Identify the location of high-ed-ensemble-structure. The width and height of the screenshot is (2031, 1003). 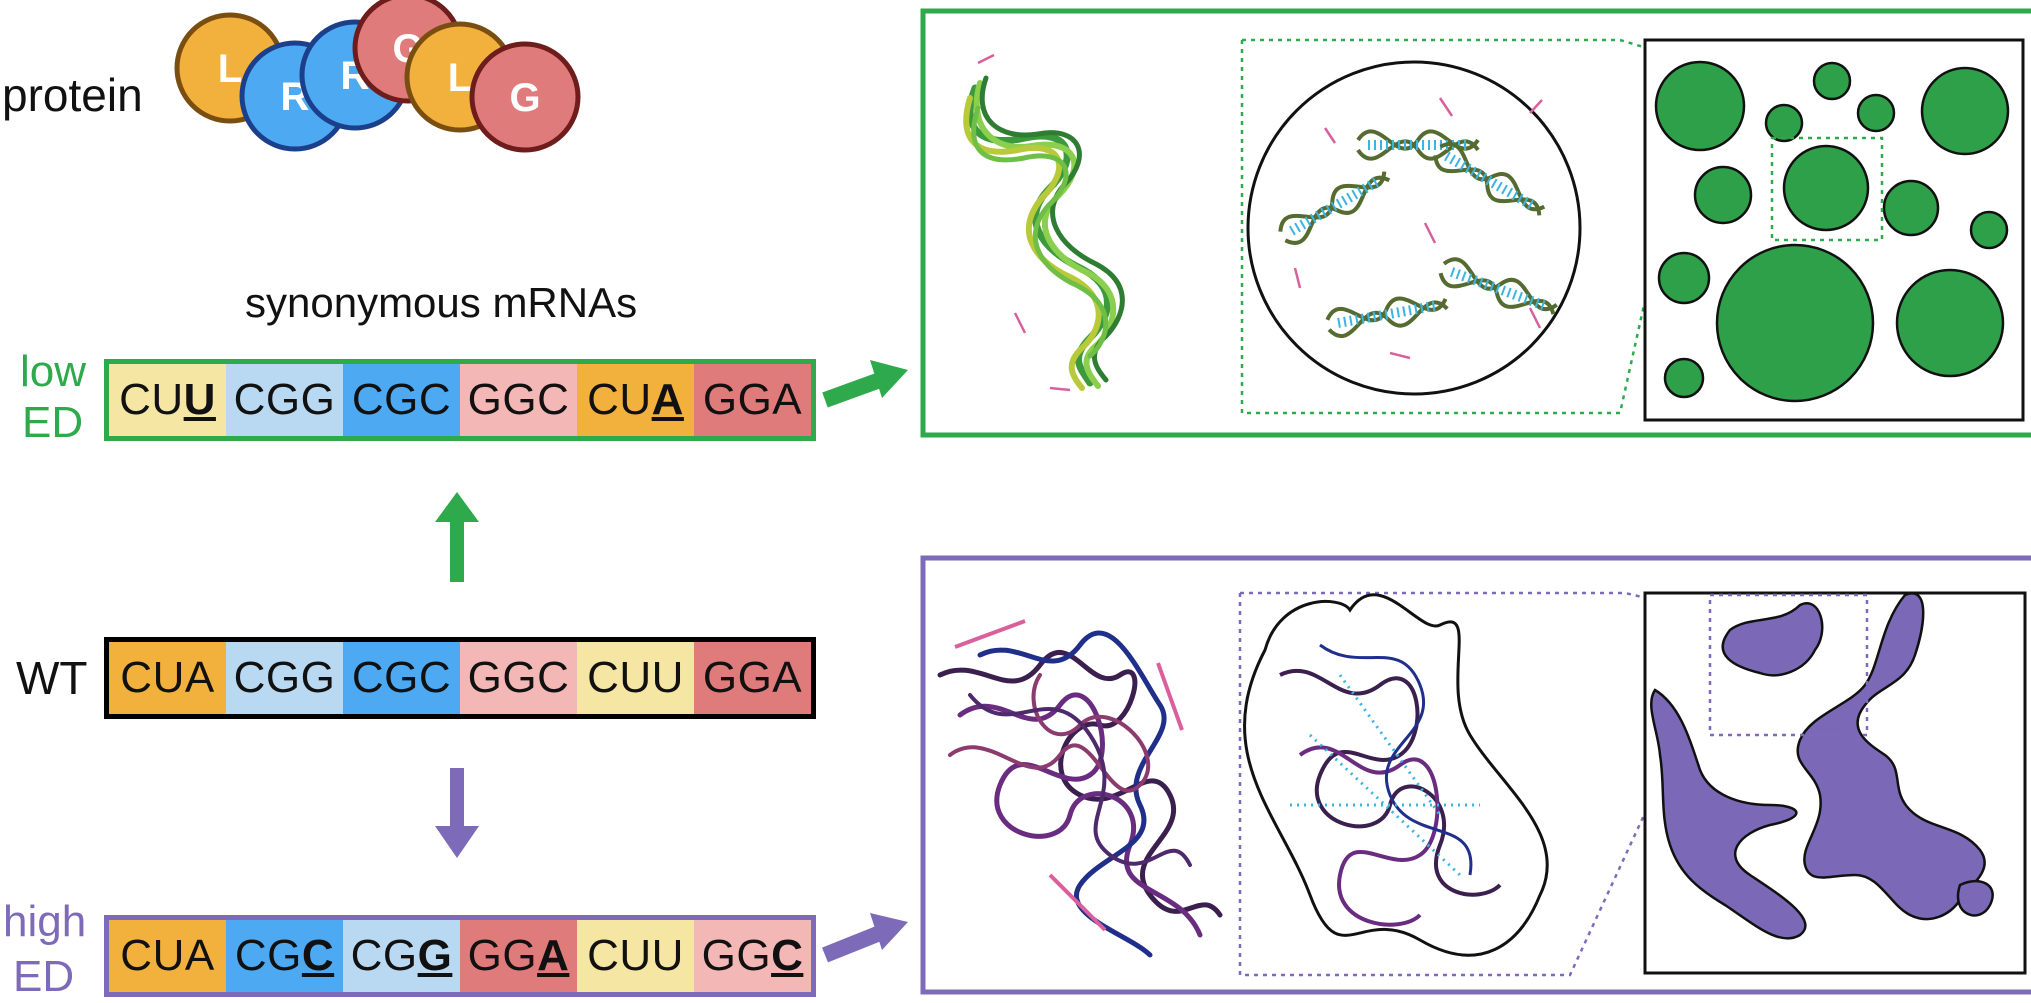
(1080, 794).